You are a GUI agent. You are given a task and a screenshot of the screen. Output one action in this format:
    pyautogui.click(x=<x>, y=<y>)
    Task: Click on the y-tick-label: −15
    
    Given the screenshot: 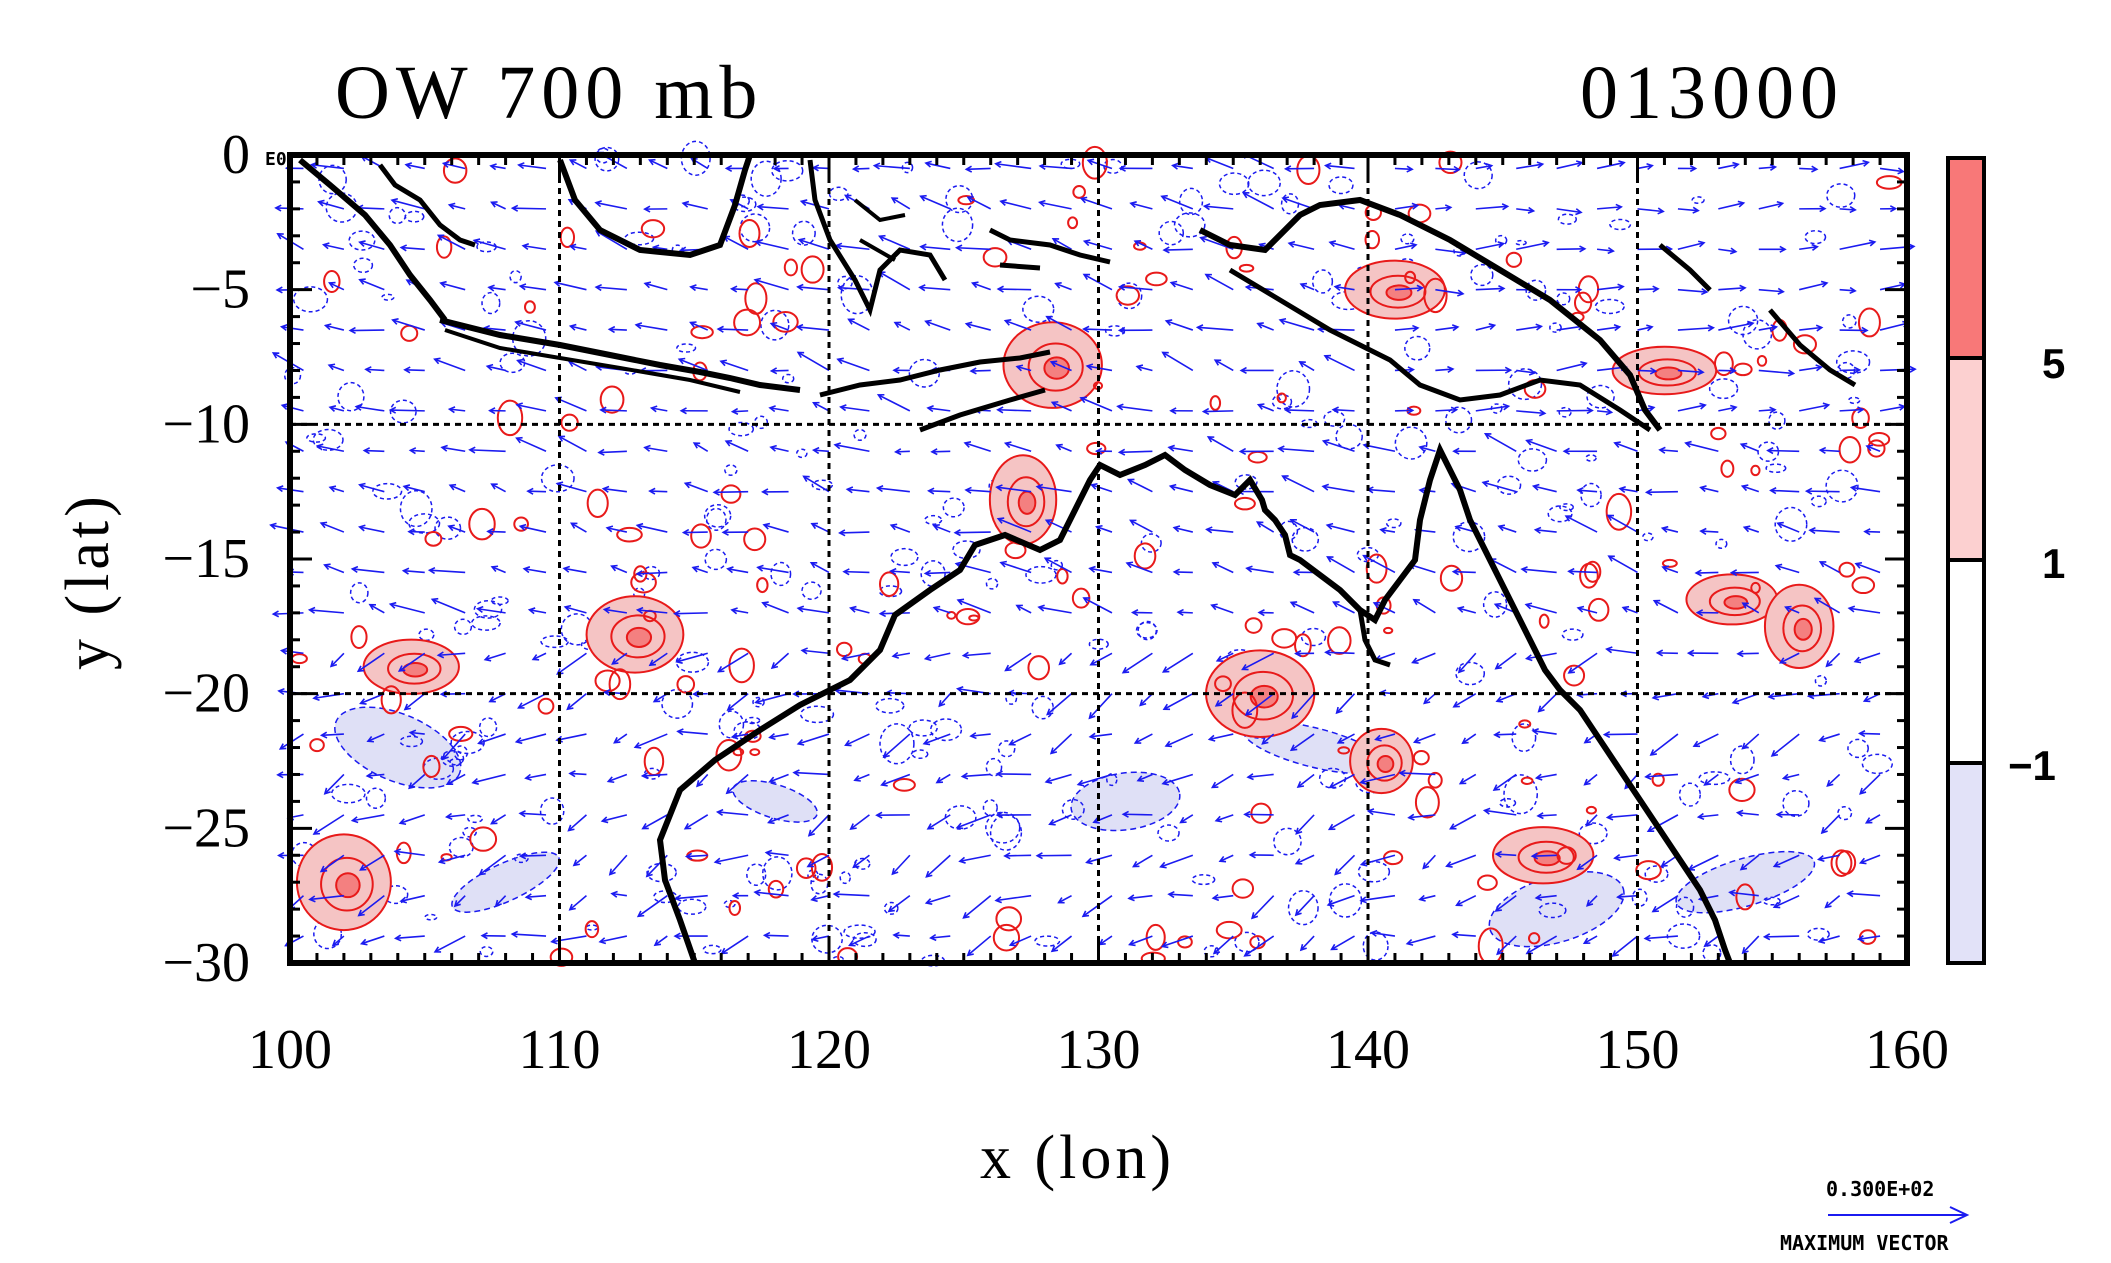 What is the action you would take?
    pyautogui.click(x=206, y=559)
    